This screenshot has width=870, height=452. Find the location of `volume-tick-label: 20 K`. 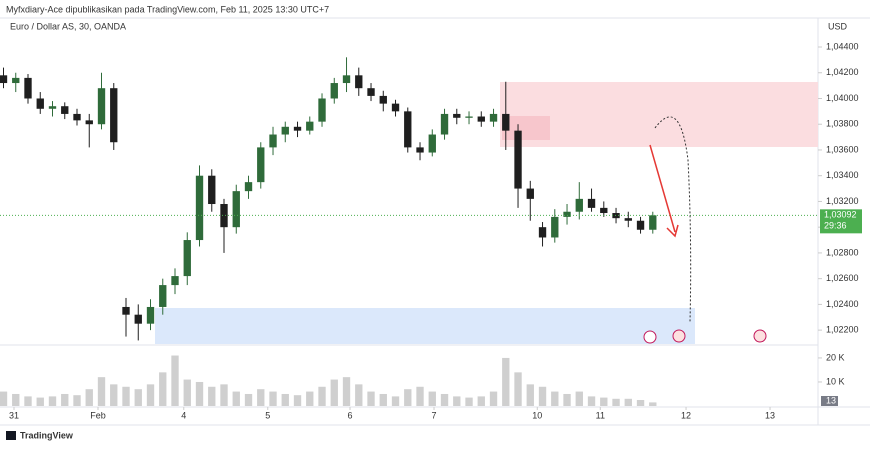

volume-tick-label: 20 K is located at coordinates (835, 357).